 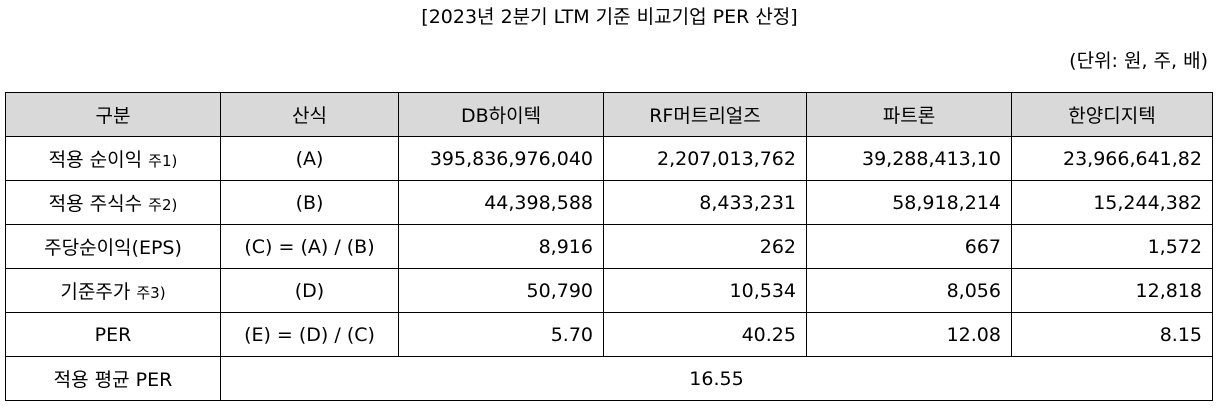 I want to click on row-footnote: 주3), so click(x=151, y=293).